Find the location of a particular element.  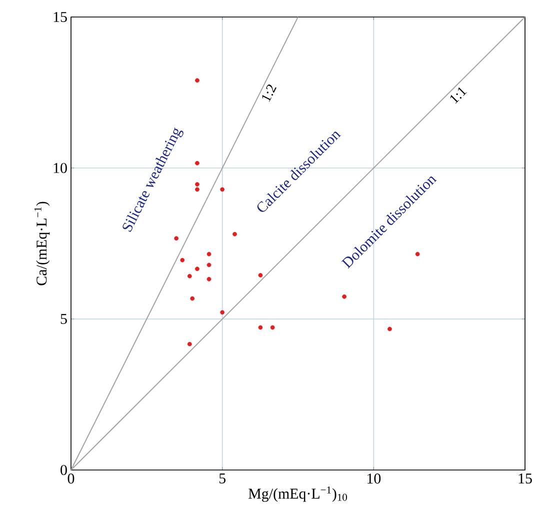

y-tick-label: 15 is located at coordinates (60, 17).